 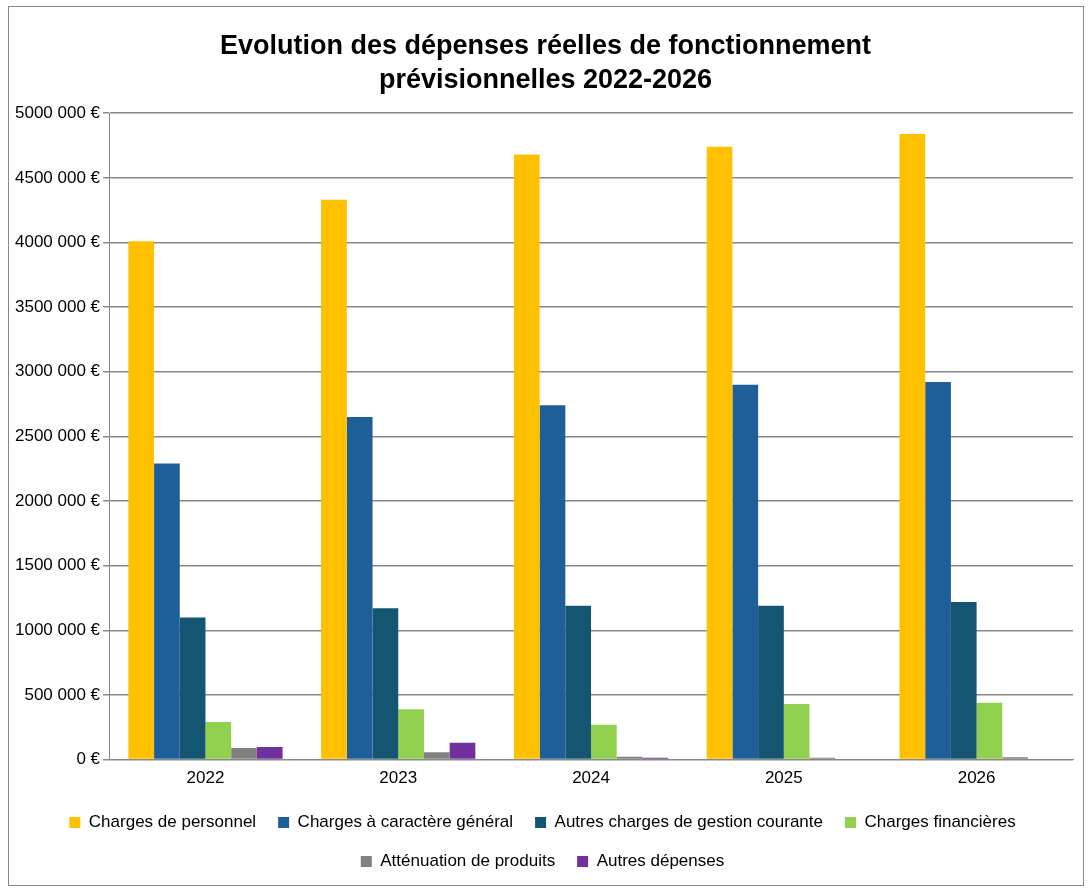 I want to click on chart-title: Evolution des dépenses réelles de fonctionnement prévisionnelles 2022-2026, so click(x=545, y=62).